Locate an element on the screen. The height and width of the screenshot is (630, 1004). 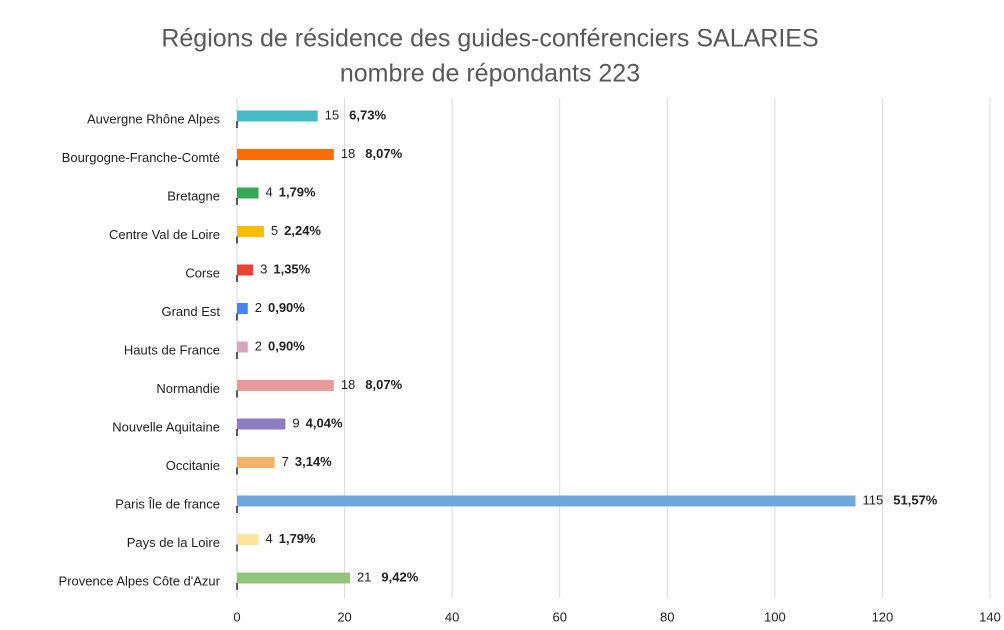
x-tick-label: 120 is located at coordinates (883, 616).